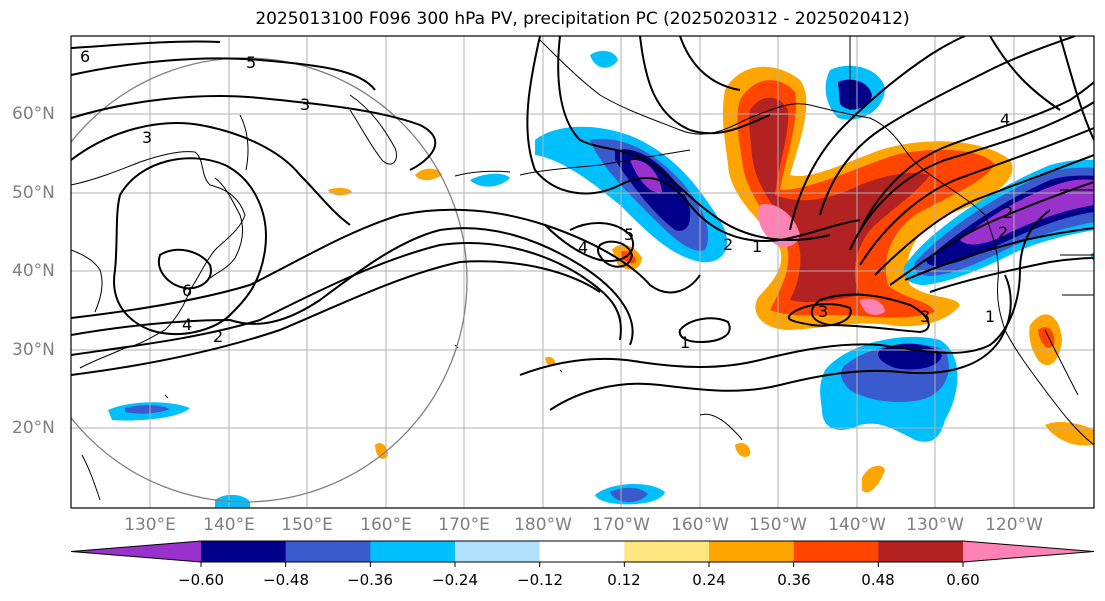 Image resolution: width=1105 pixels, height=601 pixels. I want to click on lon-label: 180°W, so click(543, 525).